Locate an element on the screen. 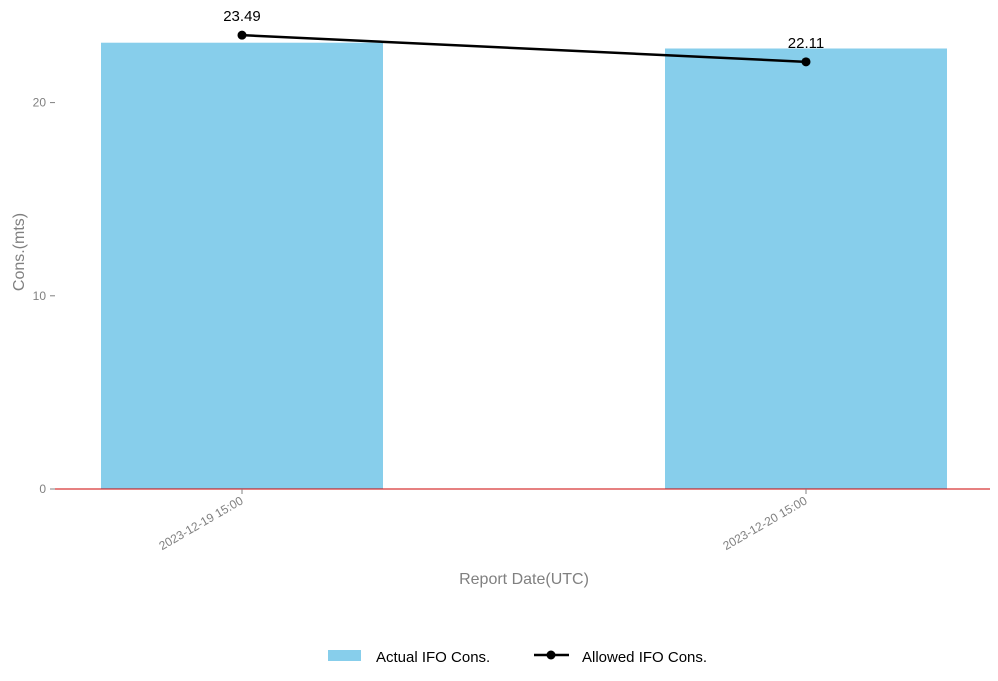 The width and height of the screenshot is (998, 681). legend-label-allowed-ifo: Allowed IFO Cons. is located at coordinates (644, 657).